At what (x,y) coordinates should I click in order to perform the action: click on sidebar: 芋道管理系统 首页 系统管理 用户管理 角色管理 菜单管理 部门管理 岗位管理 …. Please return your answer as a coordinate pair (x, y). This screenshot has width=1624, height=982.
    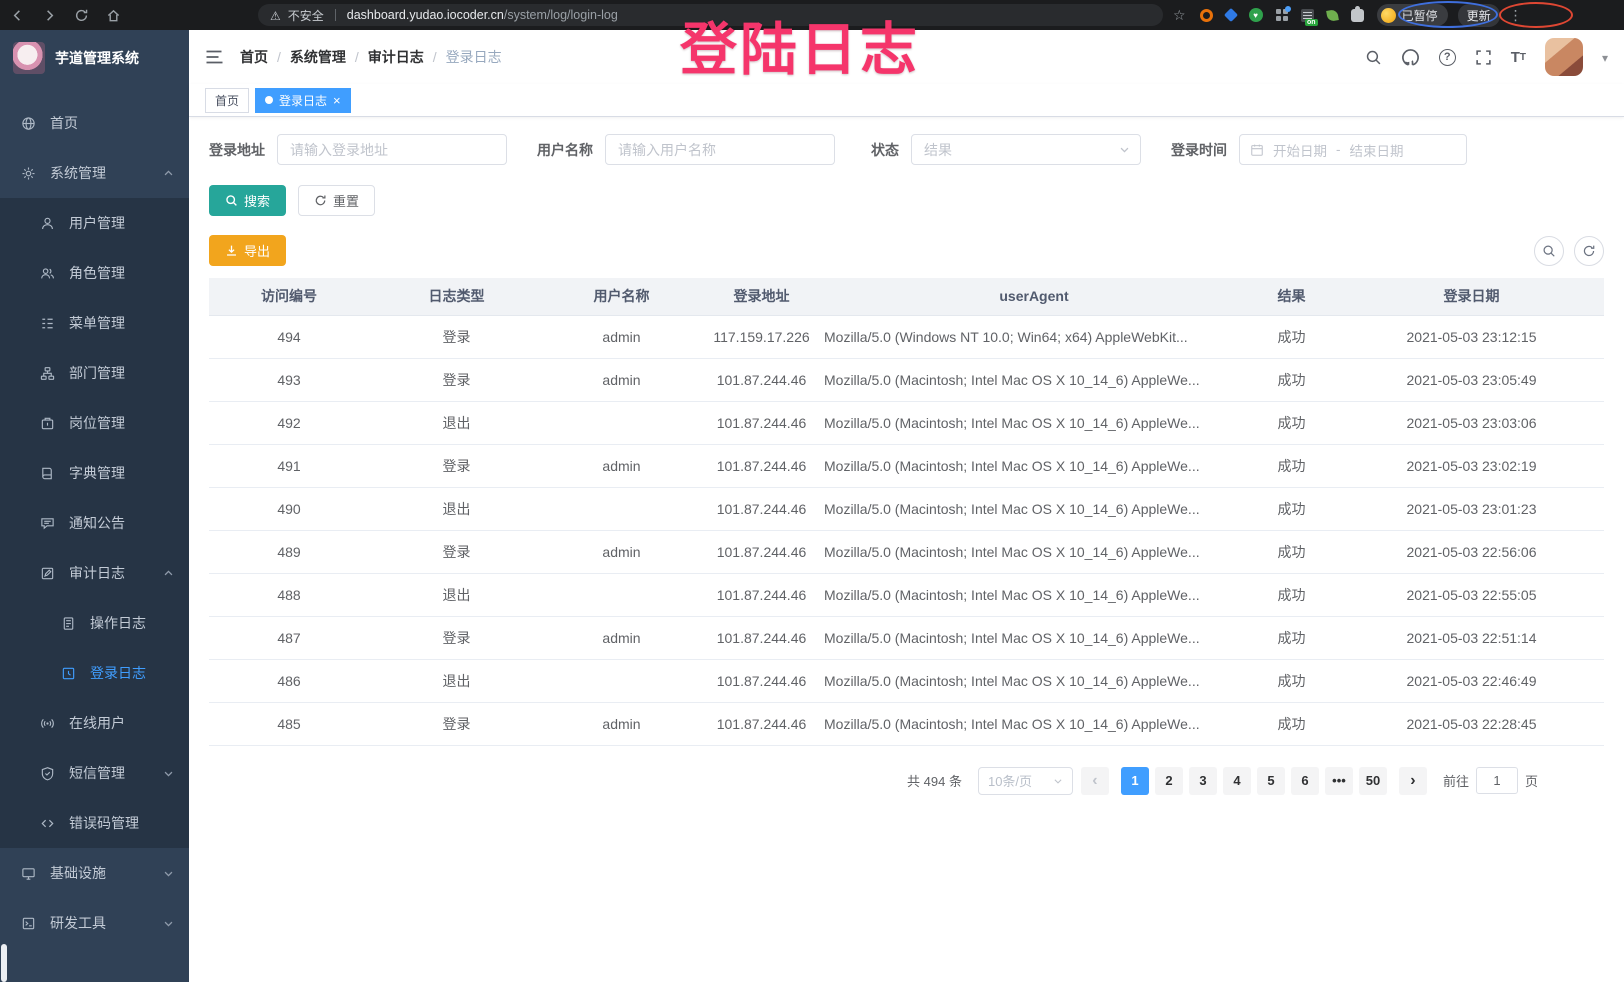
    Looking at the image, I should click on (94, 506).